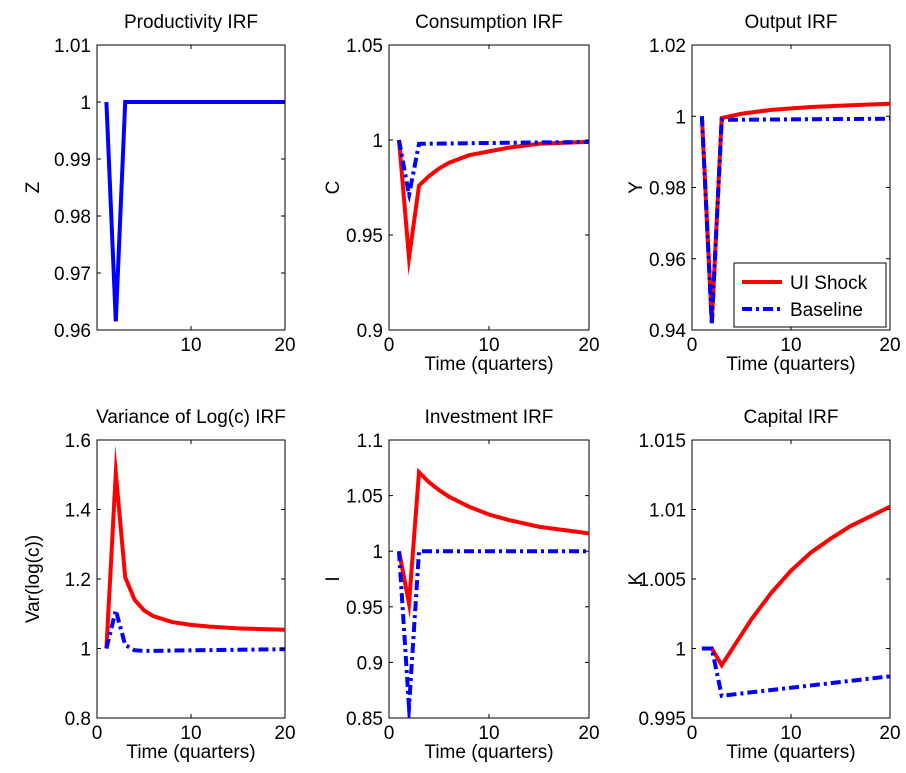 This screenshot has height=773, width=906. Describe the element at coordinates (662, 719) in the screenshot. I see `y-tick-label: 0.995` at that location.